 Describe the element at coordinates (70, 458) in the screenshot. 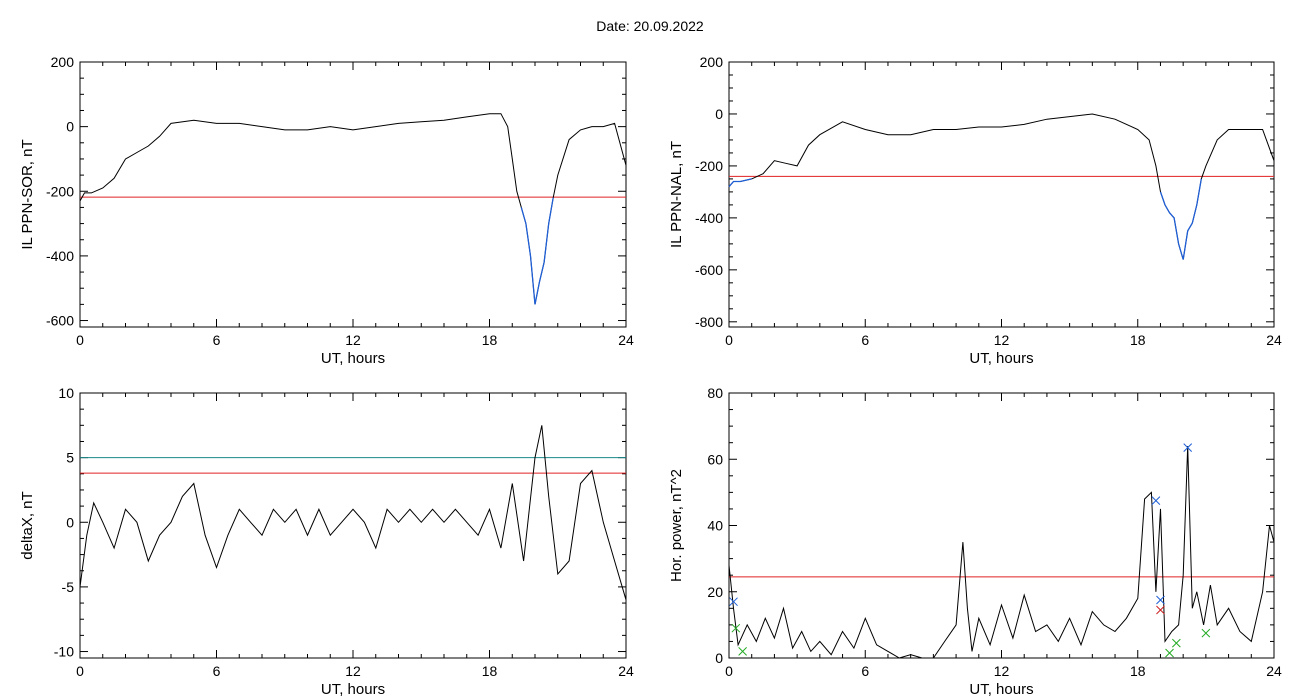

I see `y-tick-label: 5` at that location.